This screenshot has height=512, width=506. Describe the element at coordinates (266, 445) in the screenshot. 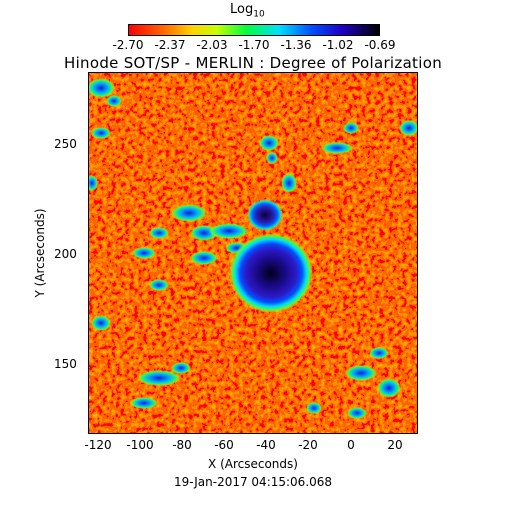

I see `x-tick-label: -40` at that location.